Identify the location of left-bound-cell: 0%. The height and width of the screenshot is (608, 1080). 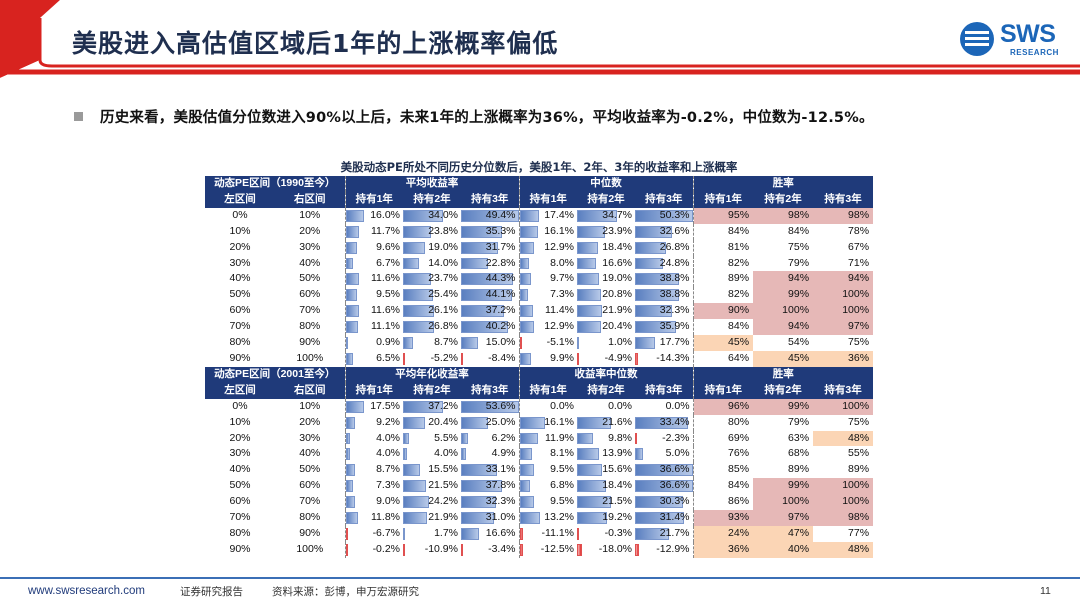
(240, 405).